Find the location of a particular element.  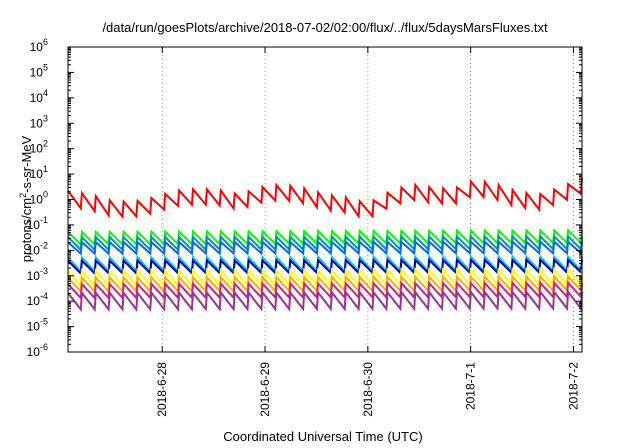

y-tick-exponent: -1 is located at coordinates (44, 220).